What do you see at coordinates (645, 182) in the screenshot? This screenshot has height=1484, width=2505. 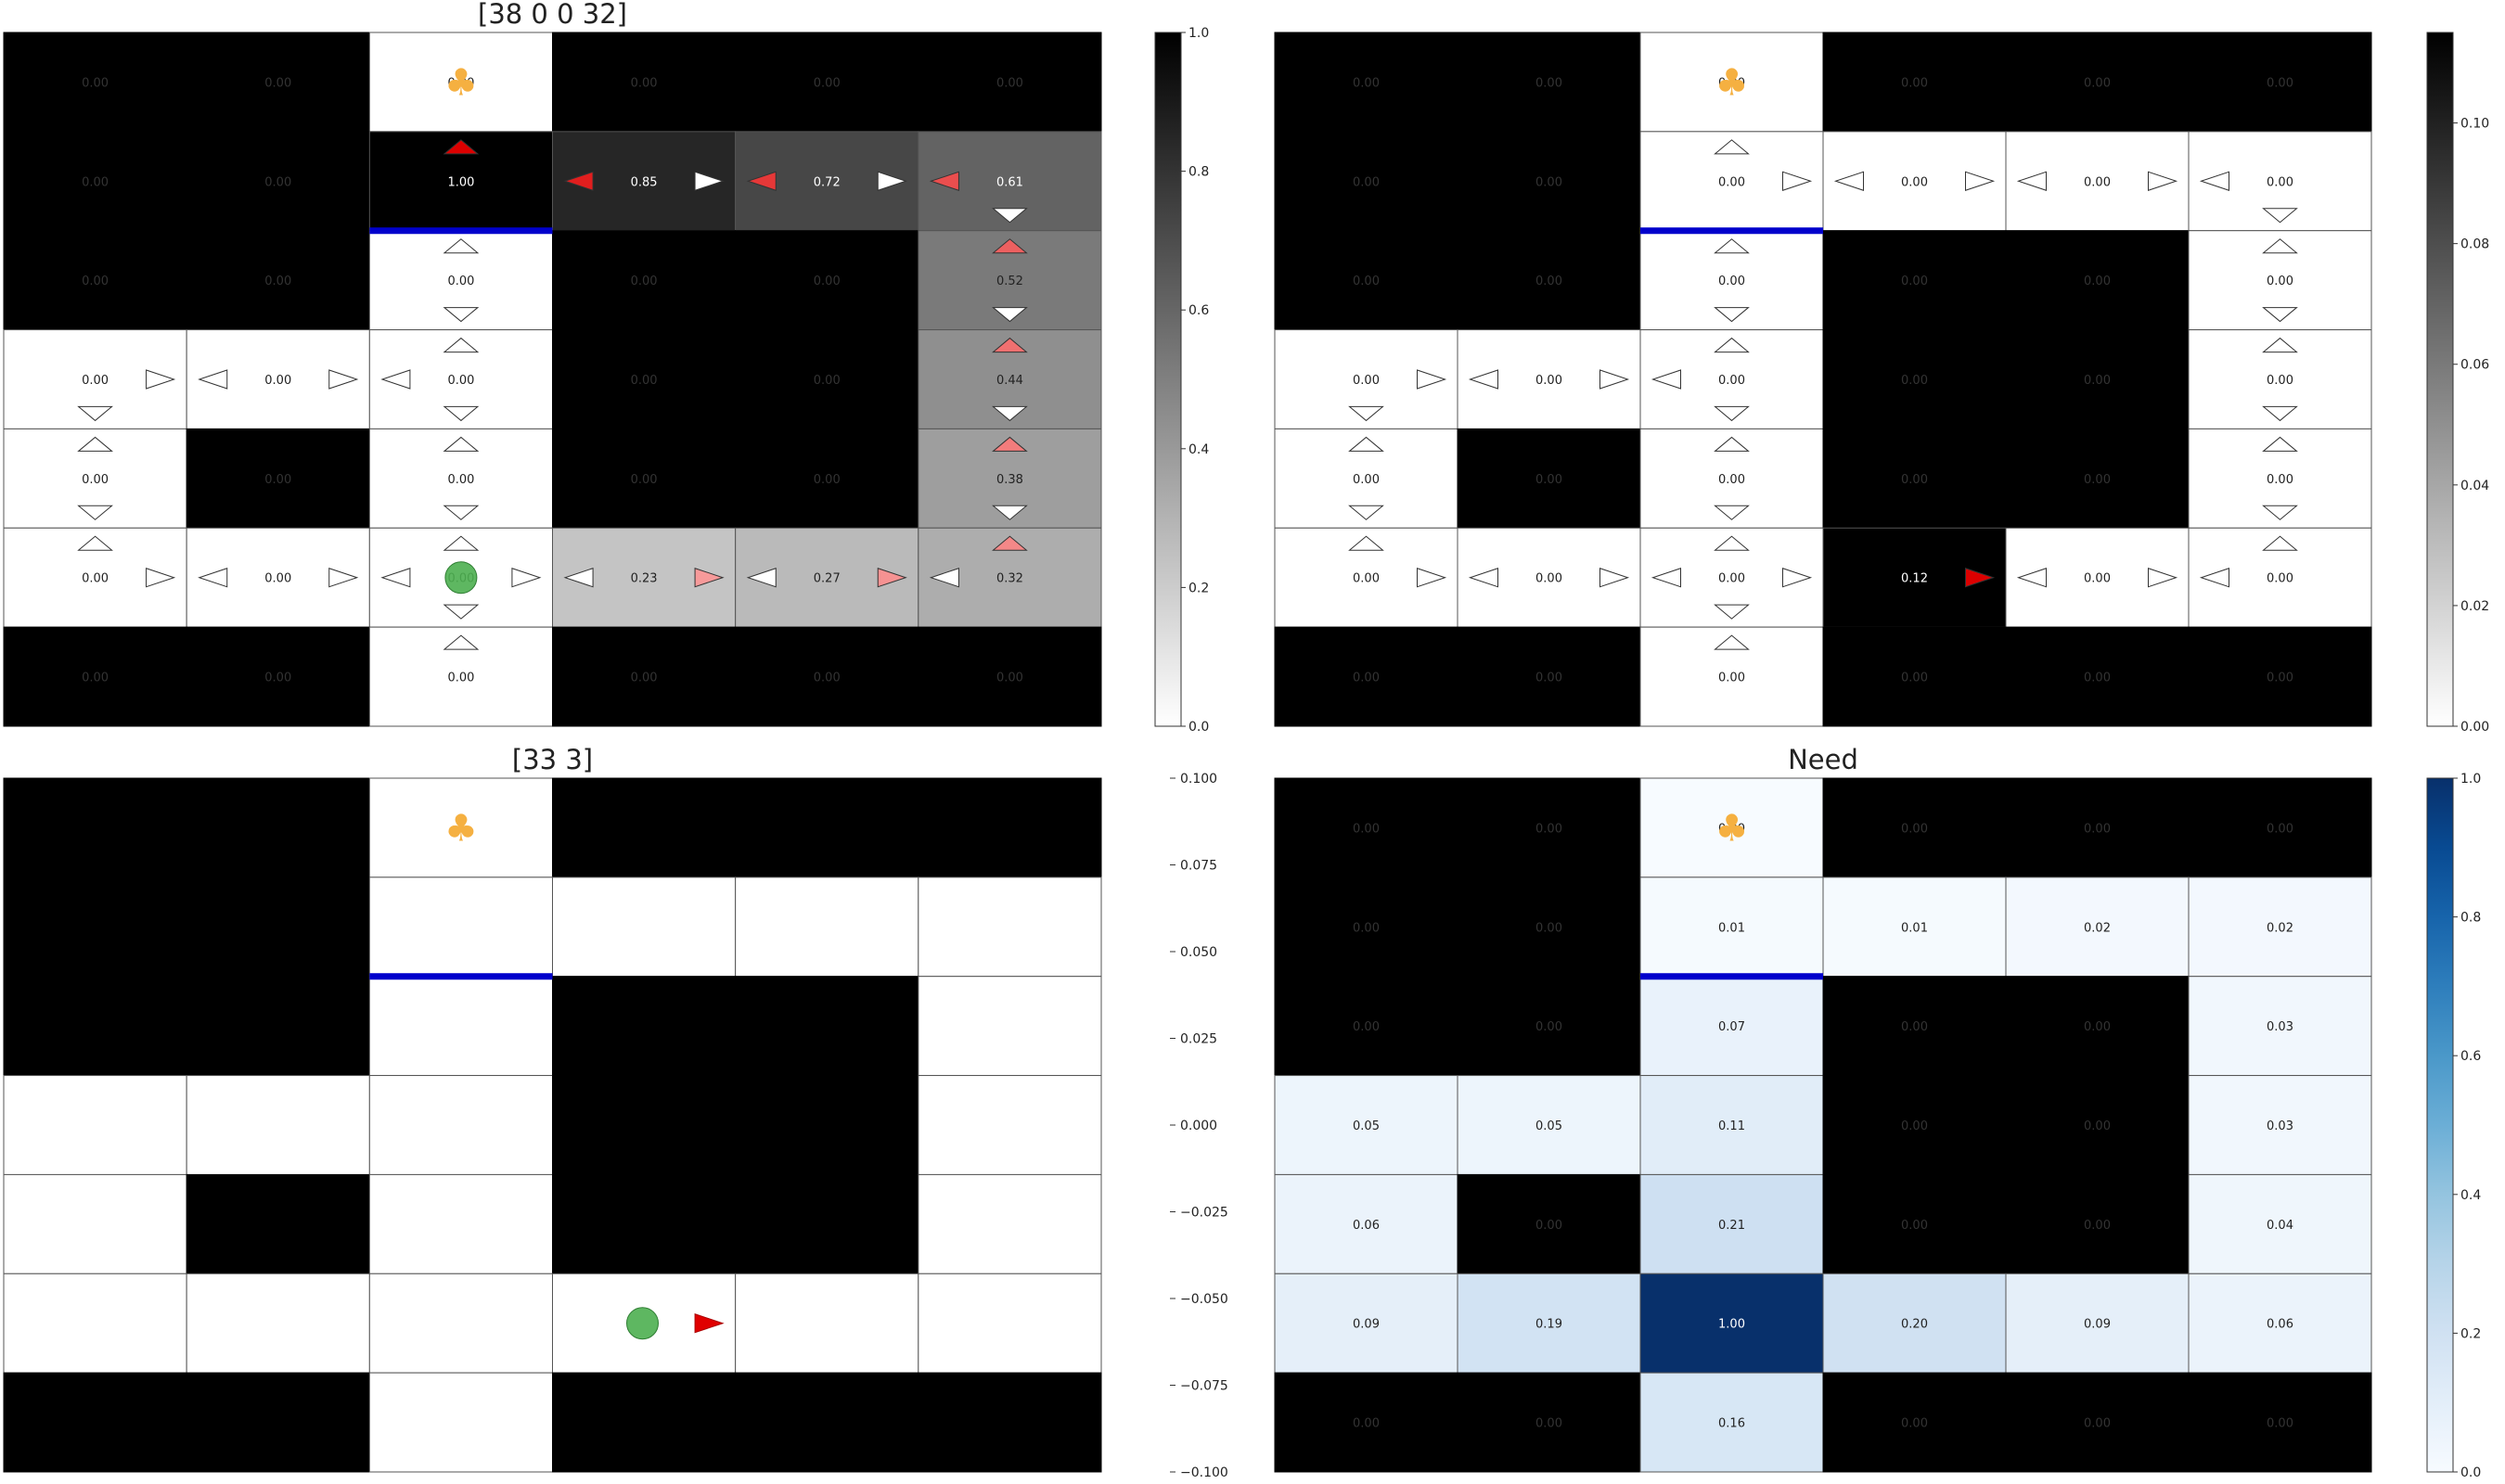 I see `cell-value: 0.85` at bounding box center [645, 182].